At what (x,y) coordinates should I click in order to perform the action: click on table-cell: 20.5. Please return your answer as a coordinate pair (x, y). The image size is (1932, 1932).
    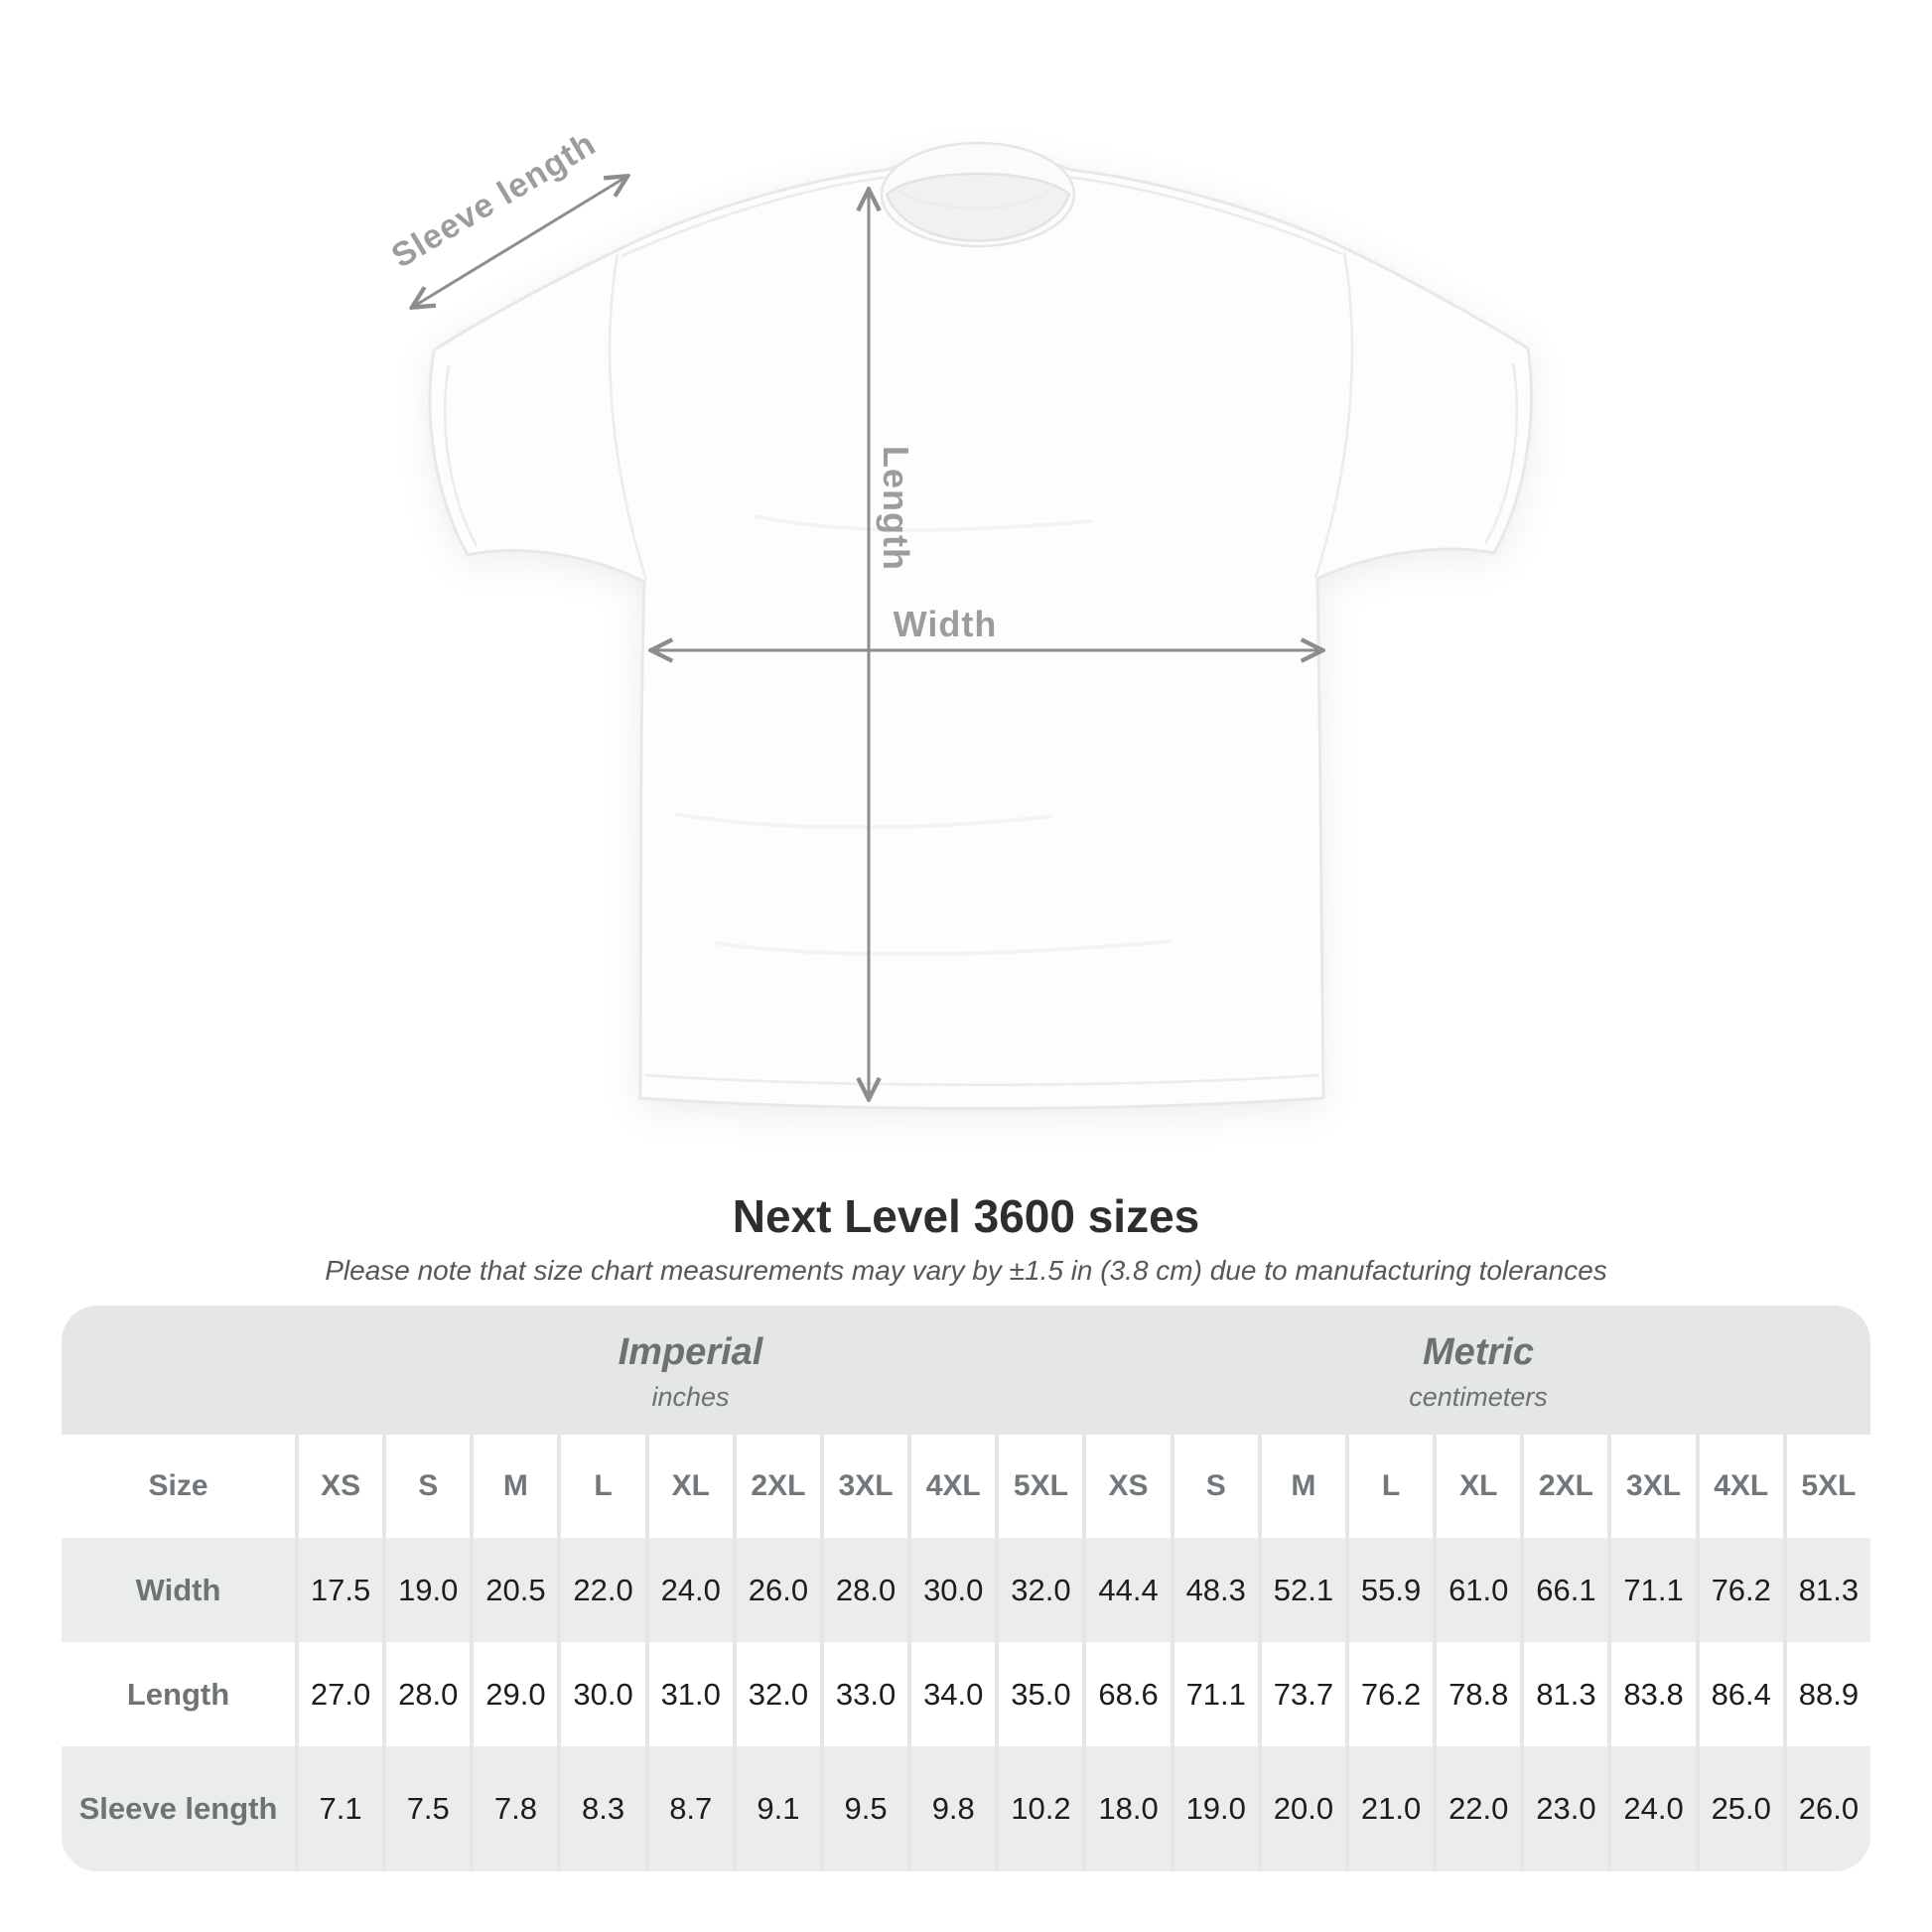
    Looking at the image, I should click on (516, 1590).